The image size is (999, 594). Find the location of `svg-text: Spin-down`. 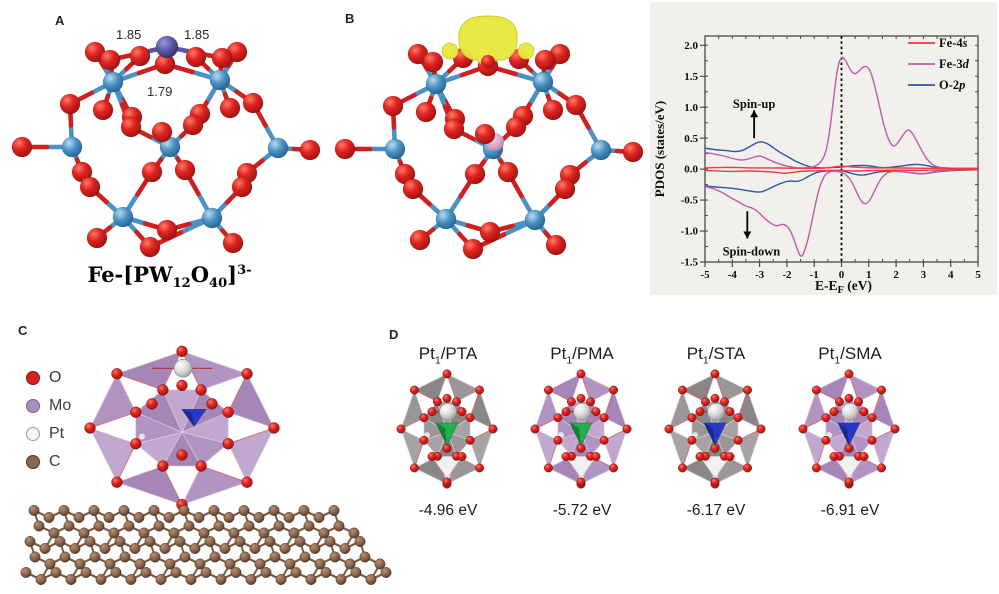

svg-text: Spin-down is located at coordinates (752, 251).